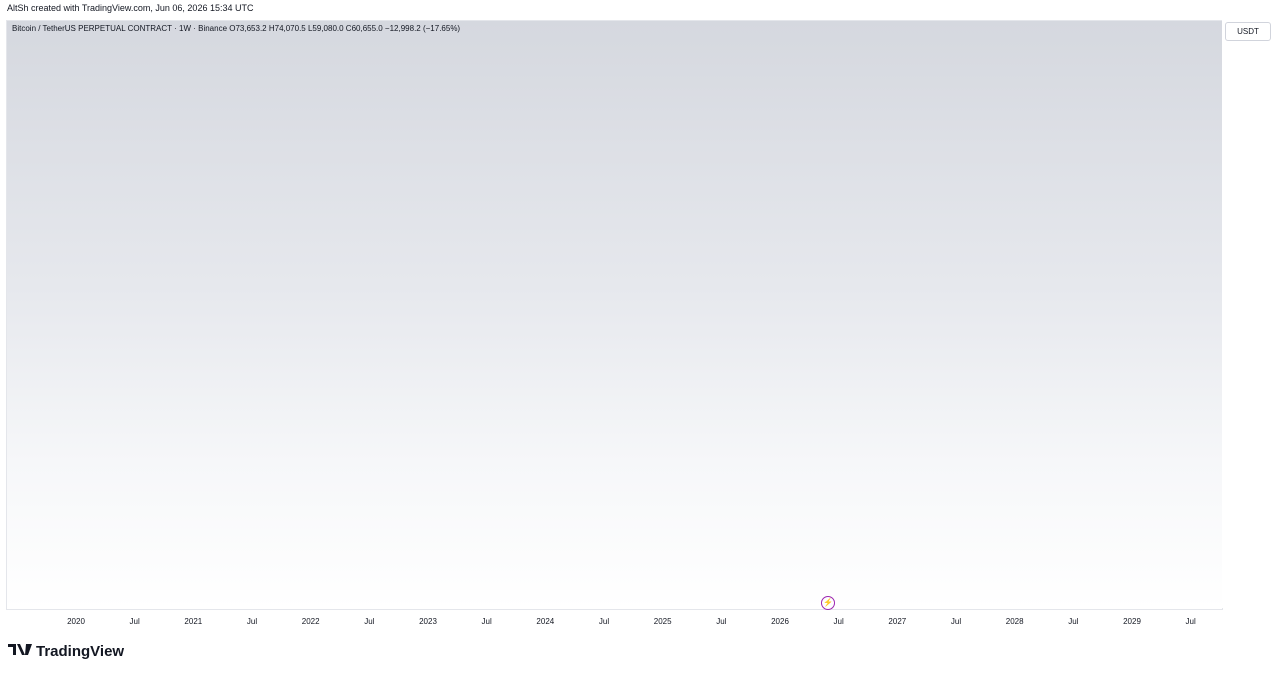  Describe the element at coordinates (20, 651) in the screenshot. I see `tradingview-logo-icon` at that location.